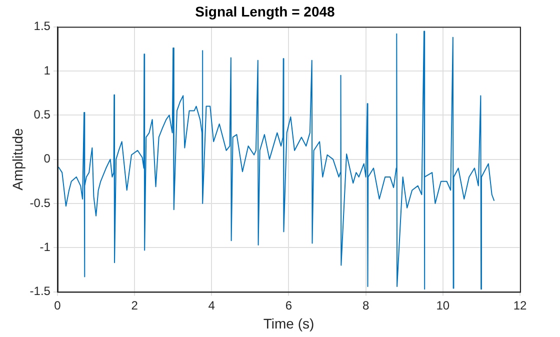 Image resolution: width=560 pixels, height=337 pixels. Describe the element at coordinates (40, 203) in the screenshot. I see `y-tick-label: -0.5` at that location.